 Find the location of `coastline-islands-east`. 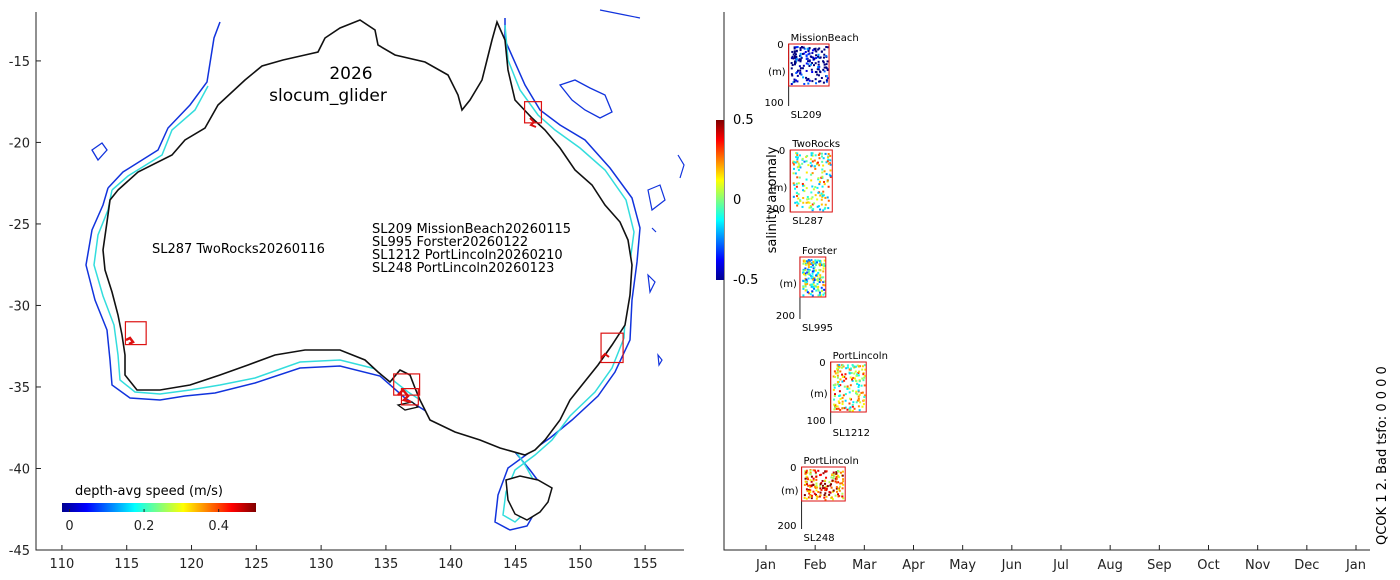

coastline-islands-east is located at coordinates (642, 188).